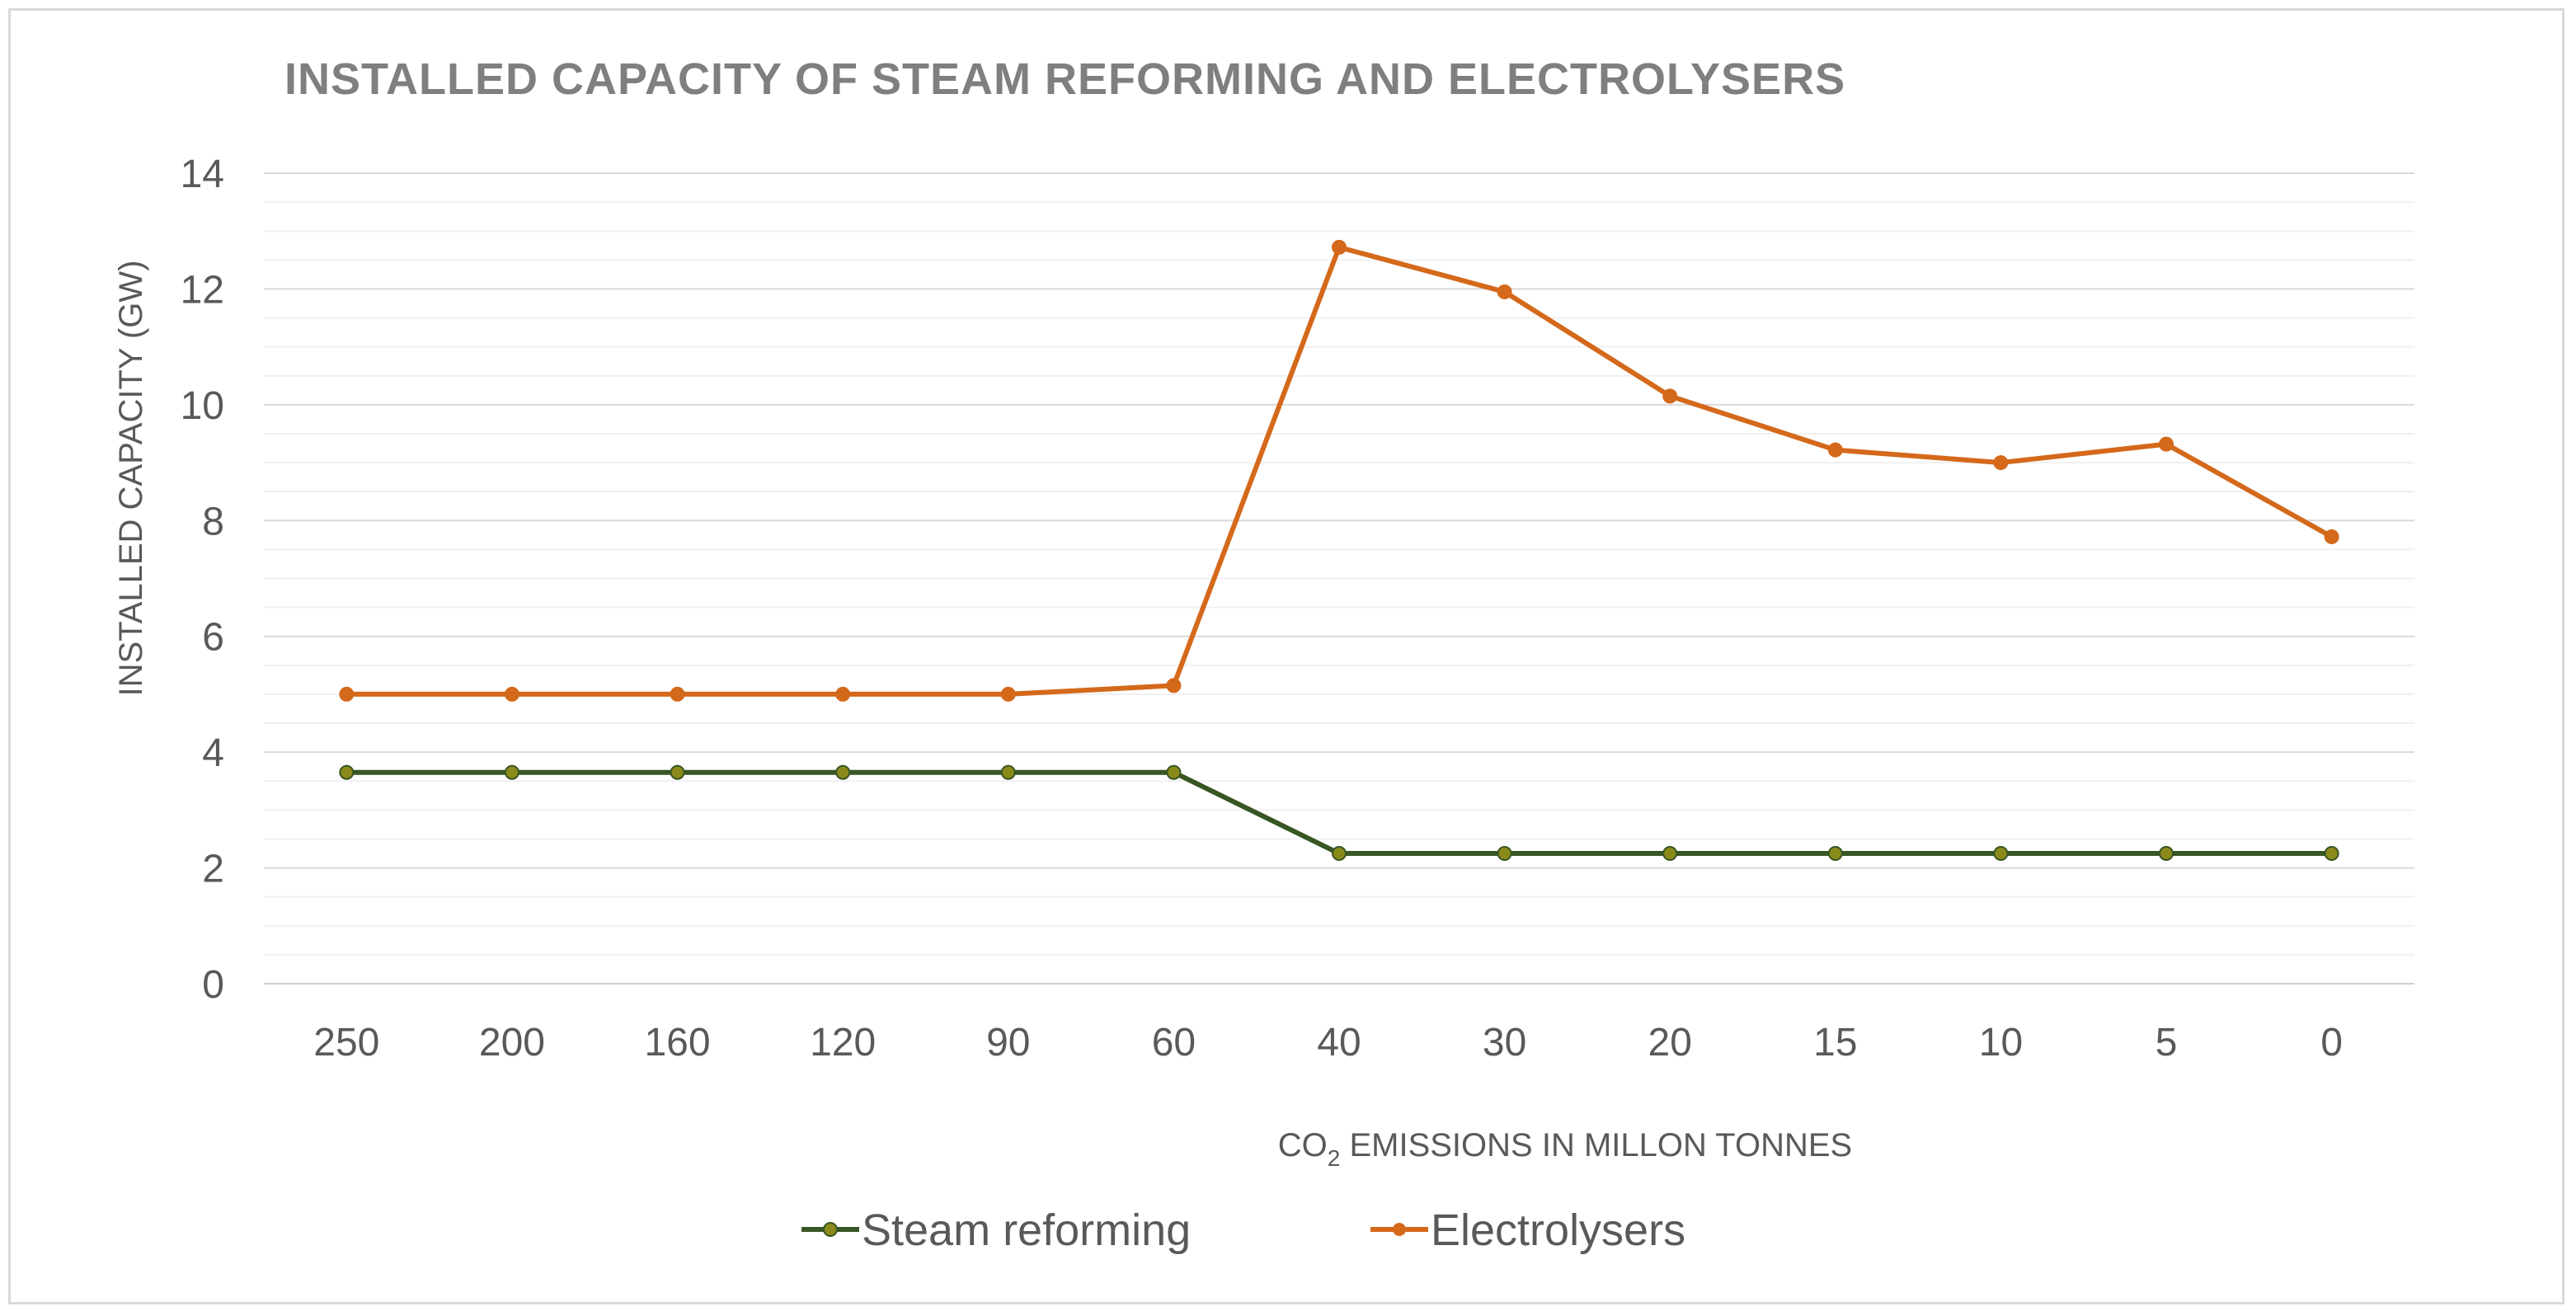  What do you see at coordinates (2001, 1043) in the screenshot?
I see `x-tick-label: 10` at bounding box center [2001, 1043].